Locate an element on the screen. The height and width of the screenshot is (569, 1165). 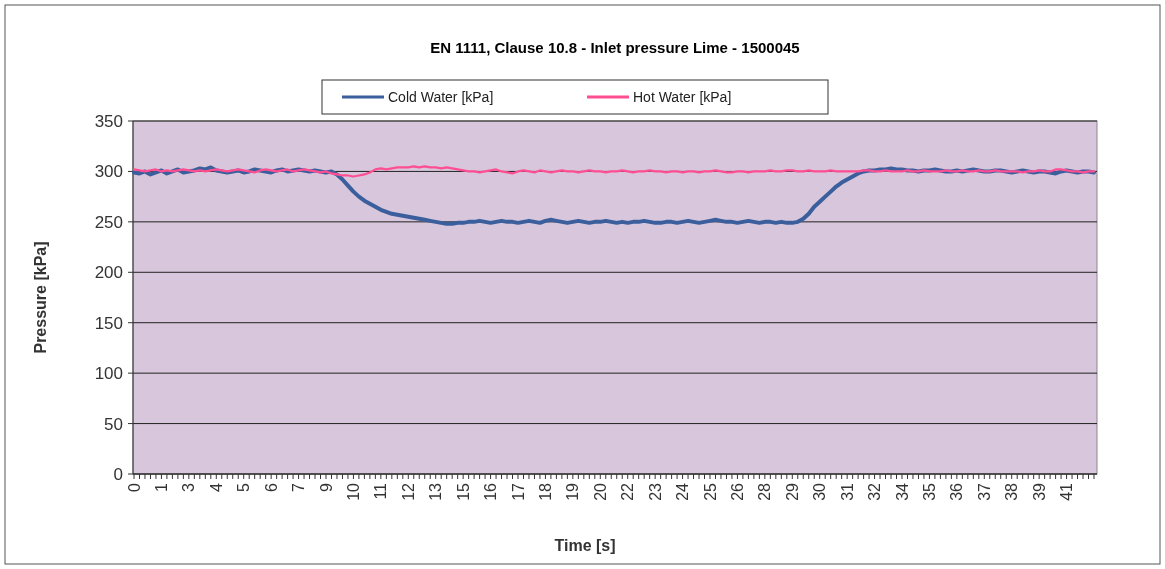
legend-label: Cold Water [kPa] is located at coordinates (441, 96).